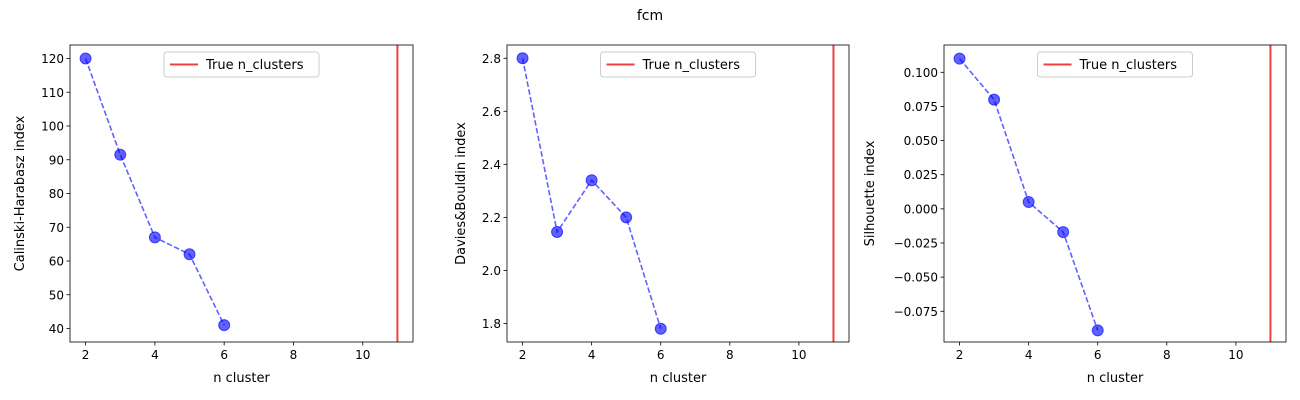  What do you see at coordinates (56, 194) in the screenshot?
I see `y-tick-label: 80` at bounding box center [56, 194].